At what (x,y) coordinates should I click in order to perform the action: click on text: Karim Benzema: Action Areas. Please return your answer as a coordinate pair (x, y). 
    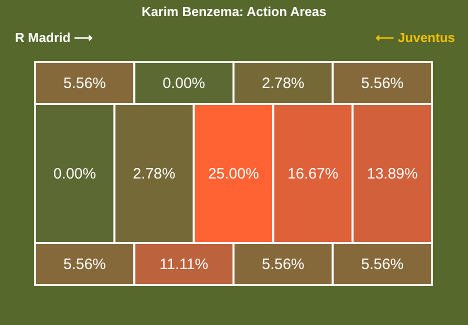
    Looking at the image, I should click on (234, 11).